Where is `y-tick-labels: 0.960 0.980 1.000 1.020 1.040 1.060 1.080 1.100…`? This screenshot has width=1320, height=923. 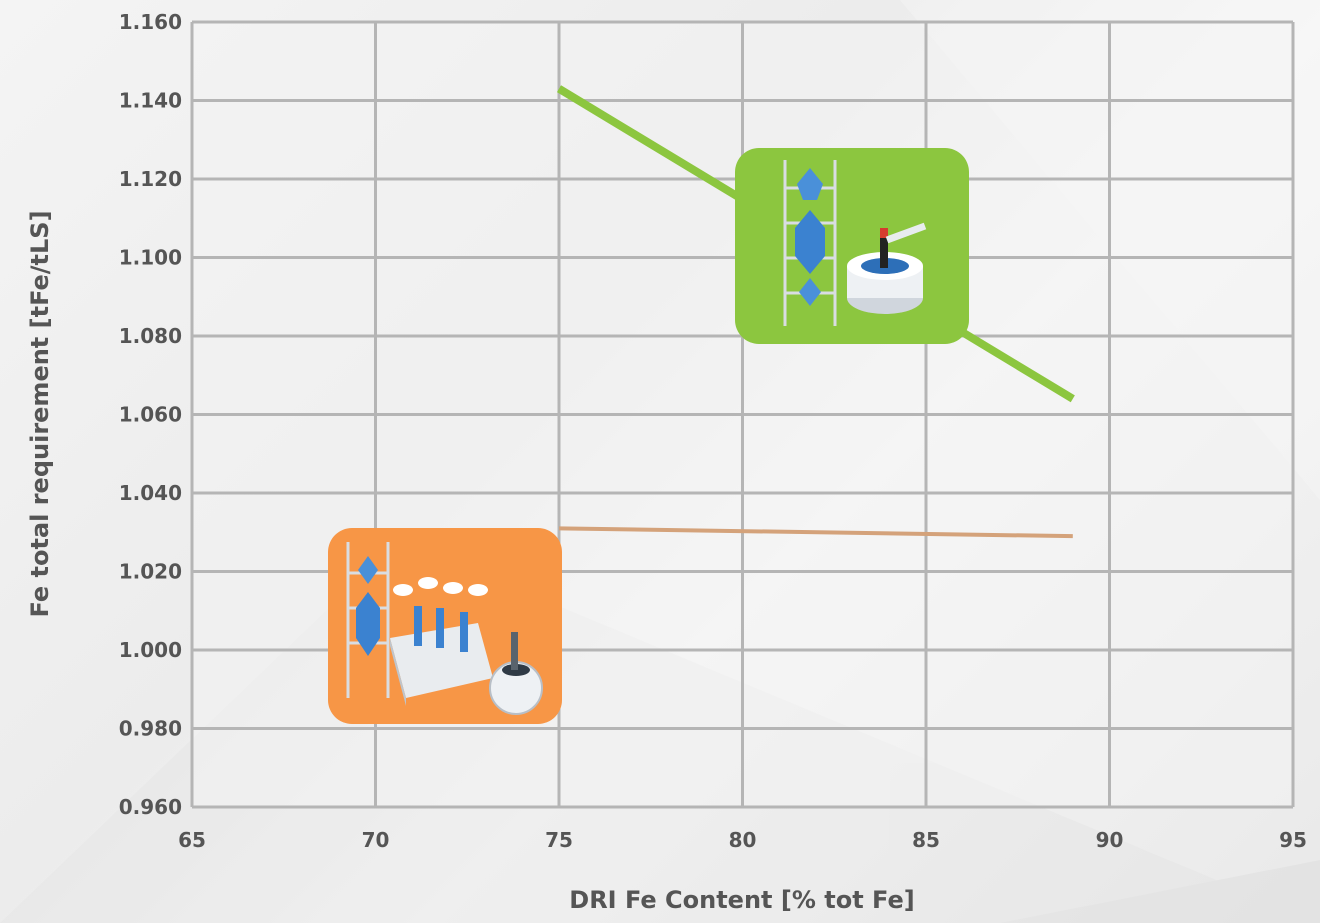
y-tick-labels: 0.960 0.980 1.000 1.020 1.040 1.060 1.080 1.100… is located at coordinates (150, 414).